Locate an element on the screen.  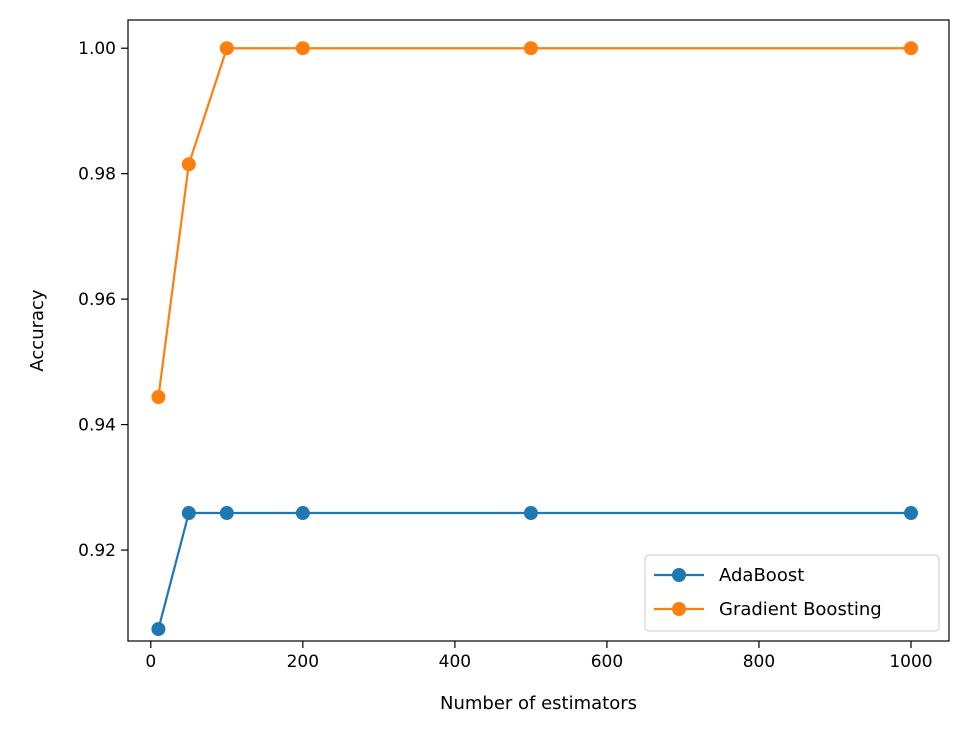
x-tick-label: 800 is located at coordinates (759, 662).